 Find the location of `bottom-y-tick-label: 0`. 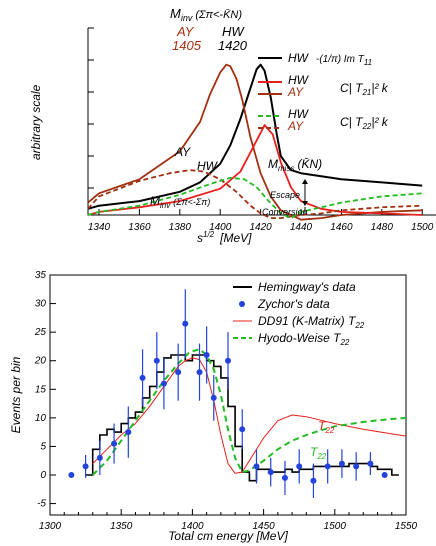

bottom-y-tick-label: 0 is located at coordinates (43, 475).